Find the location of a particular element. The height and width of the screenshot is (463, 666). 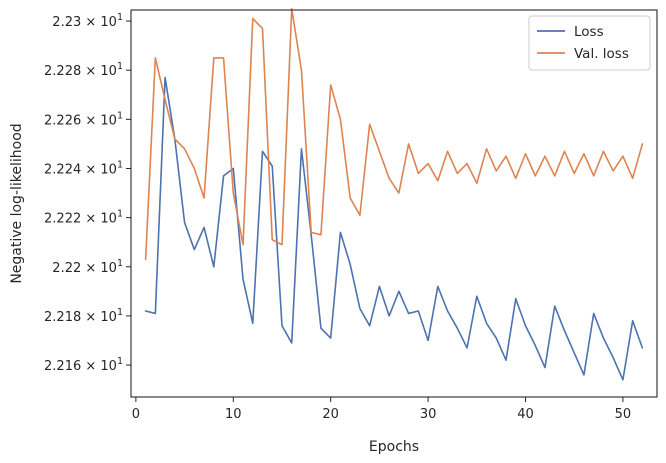

y-tick-label: 2.228 × 10¹ is located at coordinates (83, 70).